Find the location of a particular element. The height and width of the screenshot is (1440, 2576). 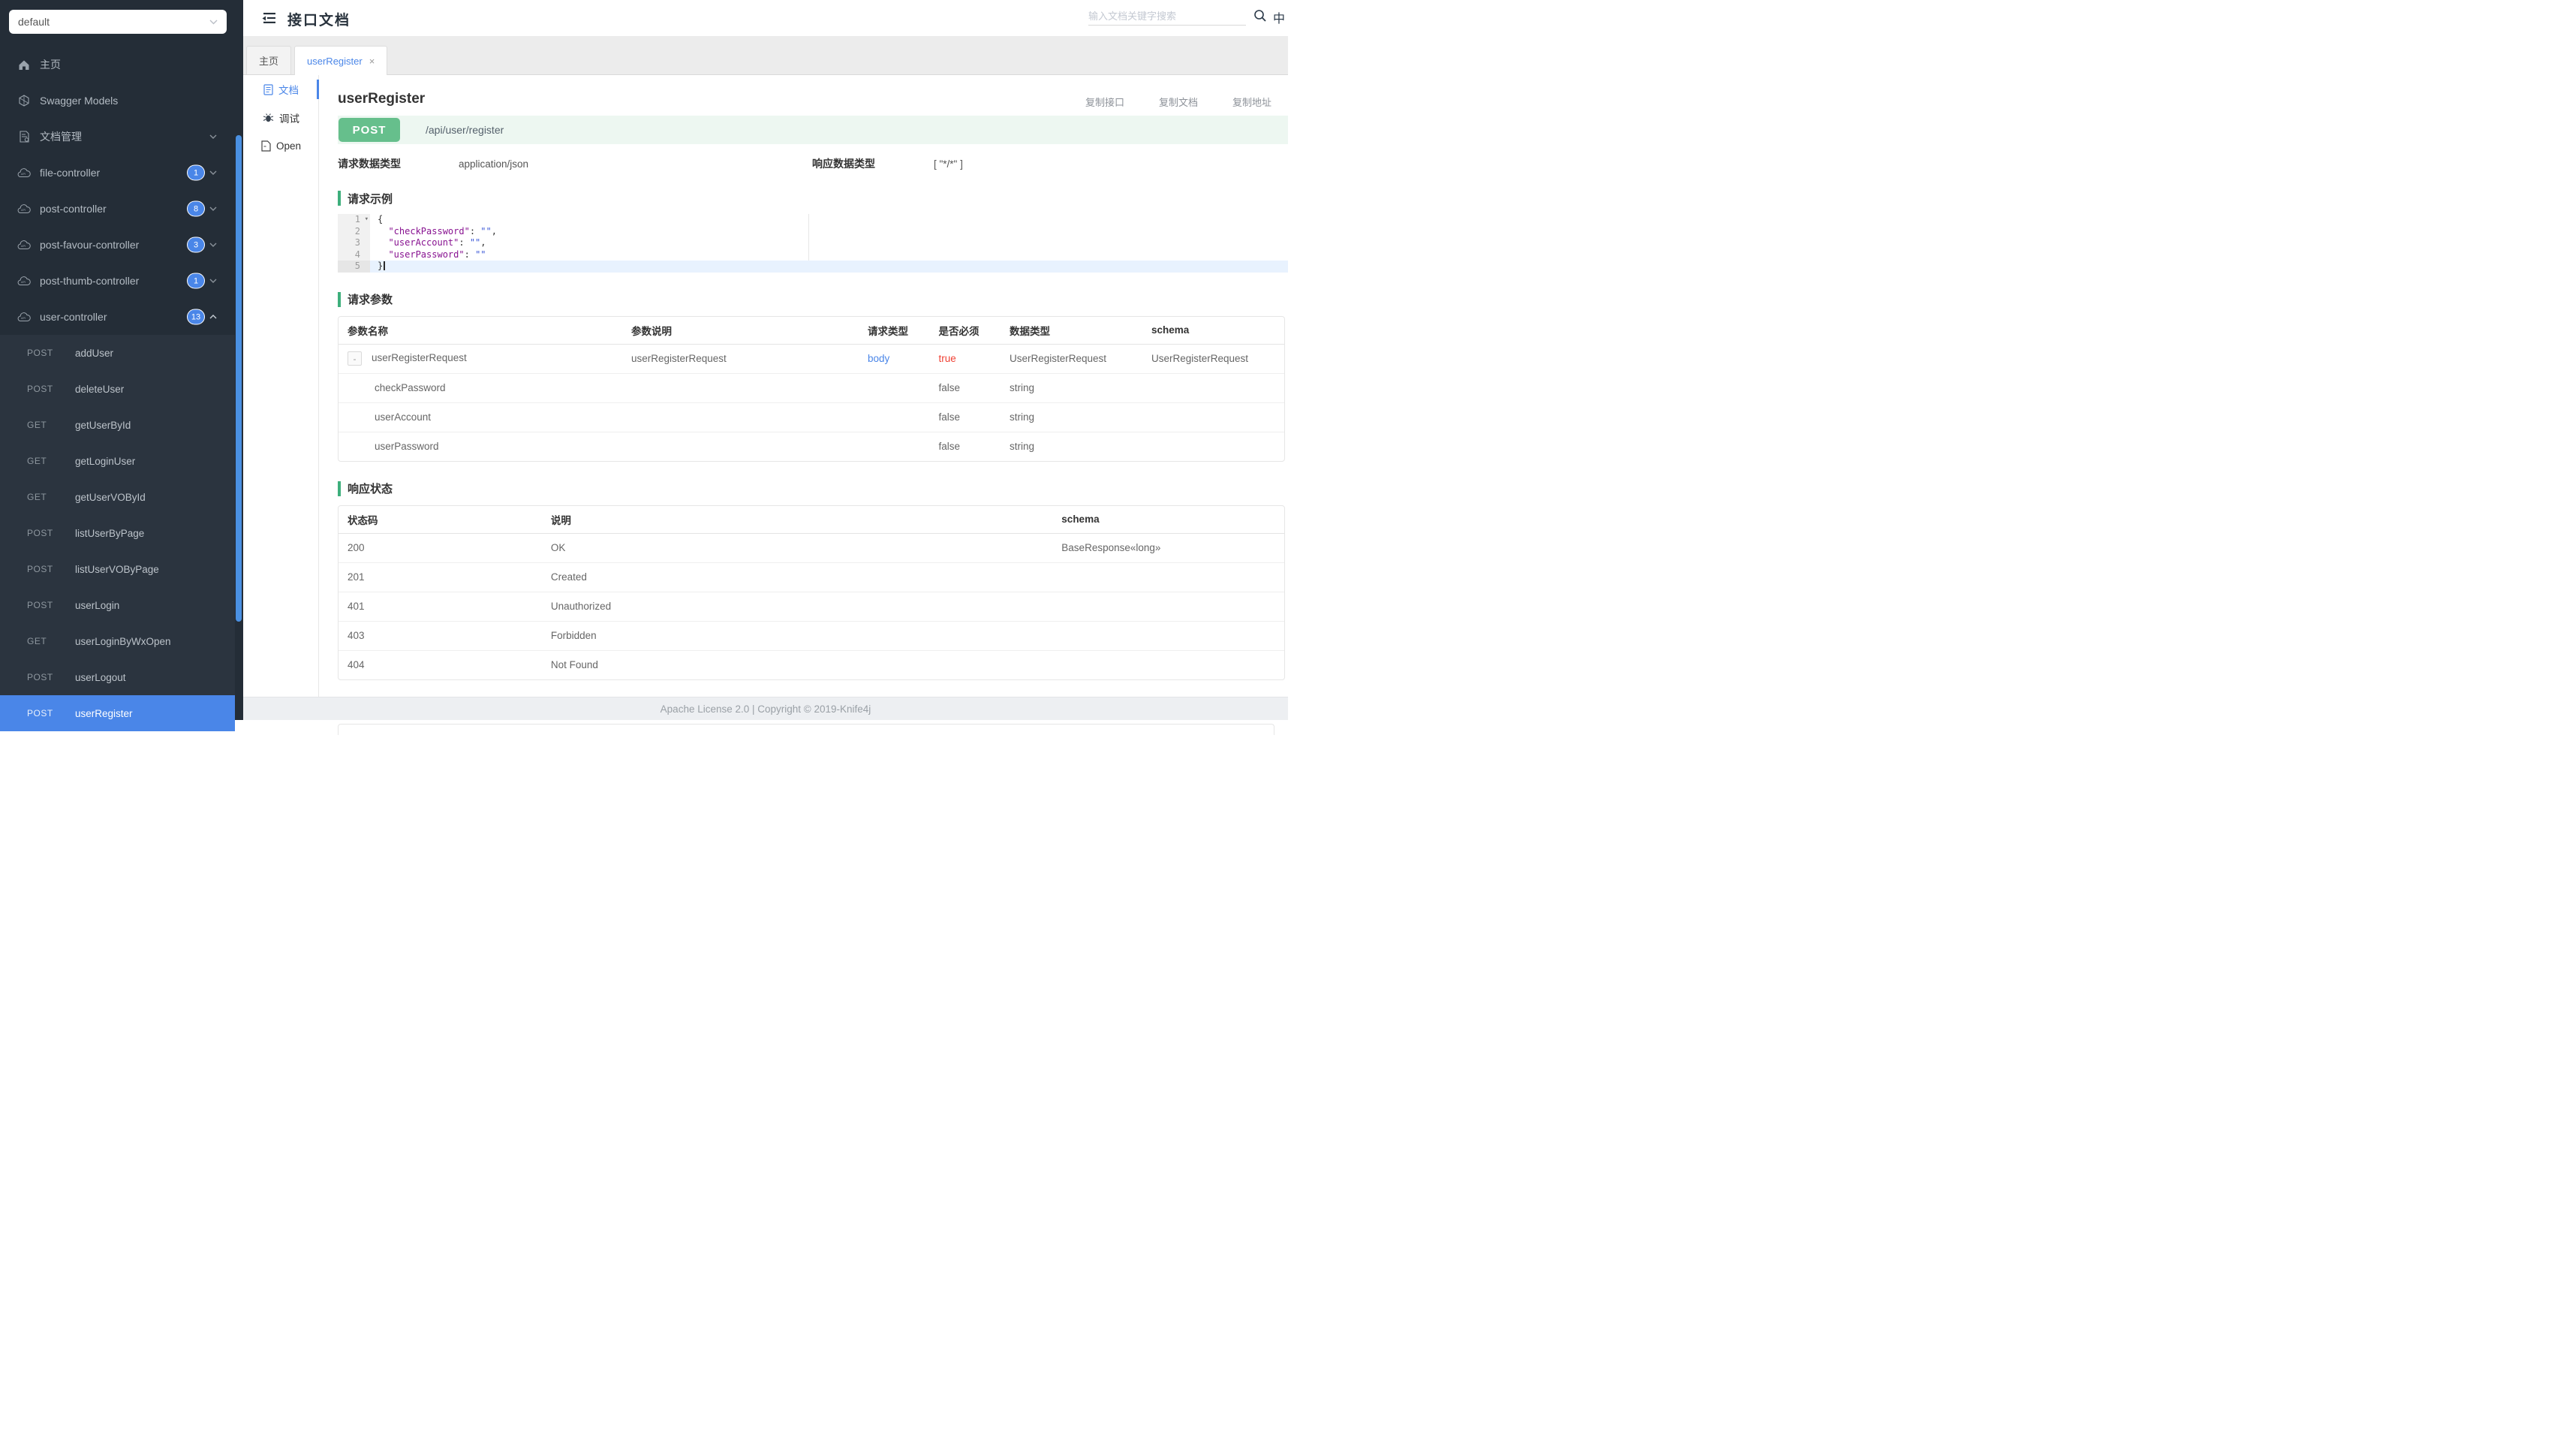

endpoint-userLogin: POST userLogin is located at coordinates (118, 605).